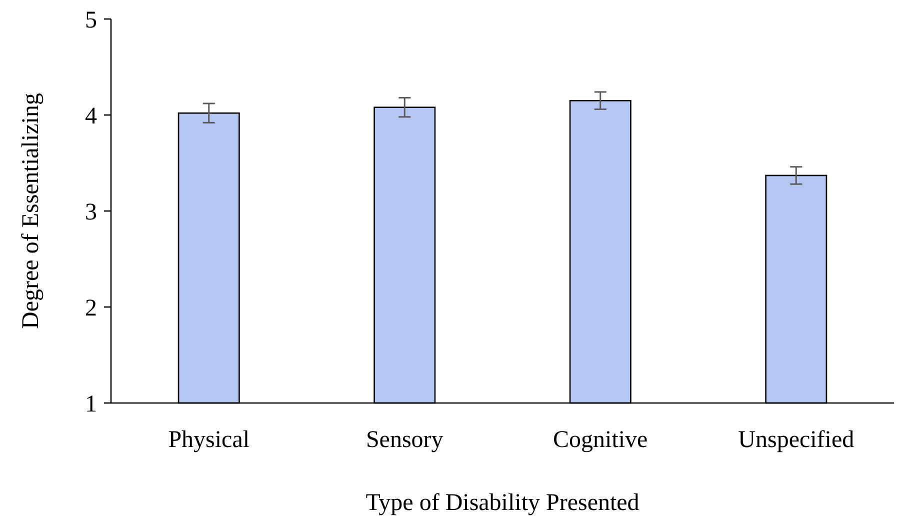  What do you see at coordinates (91, 404) in the screenshot?
I see `y-tick-label: 1` at bounding box center [91, 404].